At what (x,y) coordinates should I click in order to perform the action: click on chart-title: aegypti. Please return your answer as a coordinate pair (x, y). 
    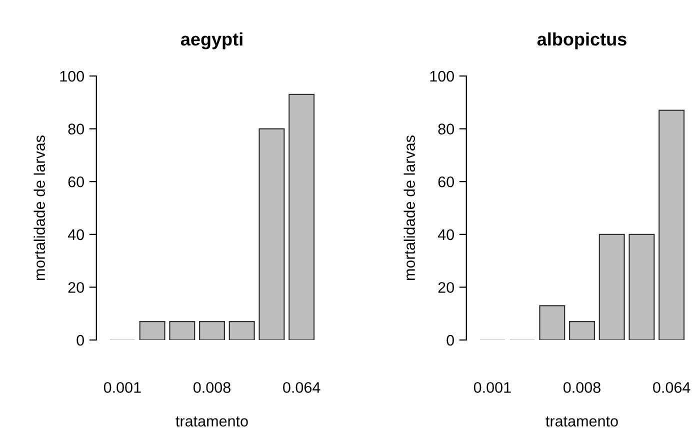
    Looking at the image, I should click on (211, 41).